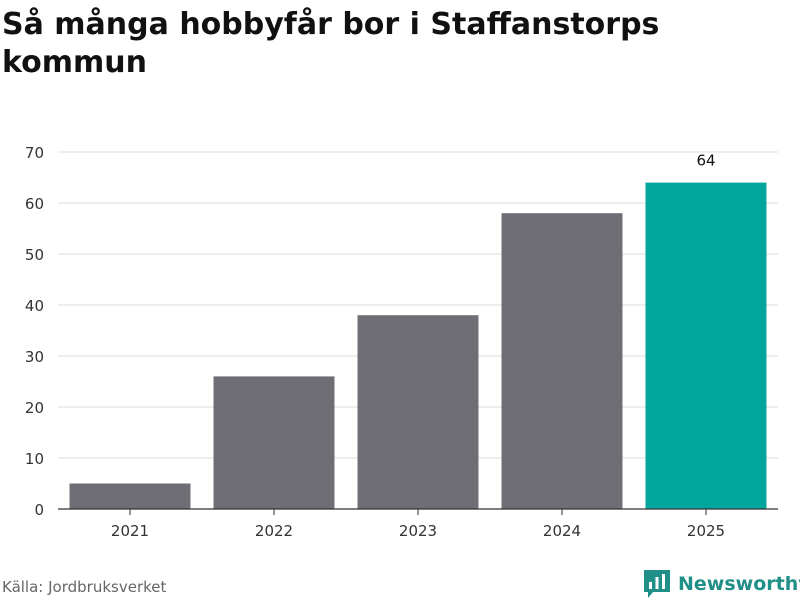  What do you see at coordinates (130, 531) in the screenshot?
I see `x-tick-label: 2021` at bounding box center [130, 531].